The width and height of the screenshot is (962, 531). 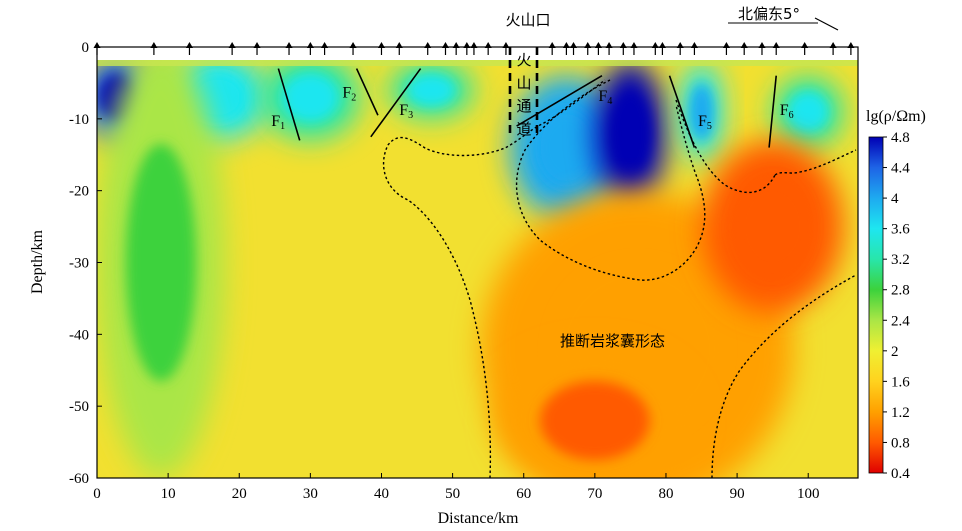 What do you see at coordinates (895, 199) in the screenshot?
I see `colorbar-tick-label: 4` at bounding box center [895, 199].